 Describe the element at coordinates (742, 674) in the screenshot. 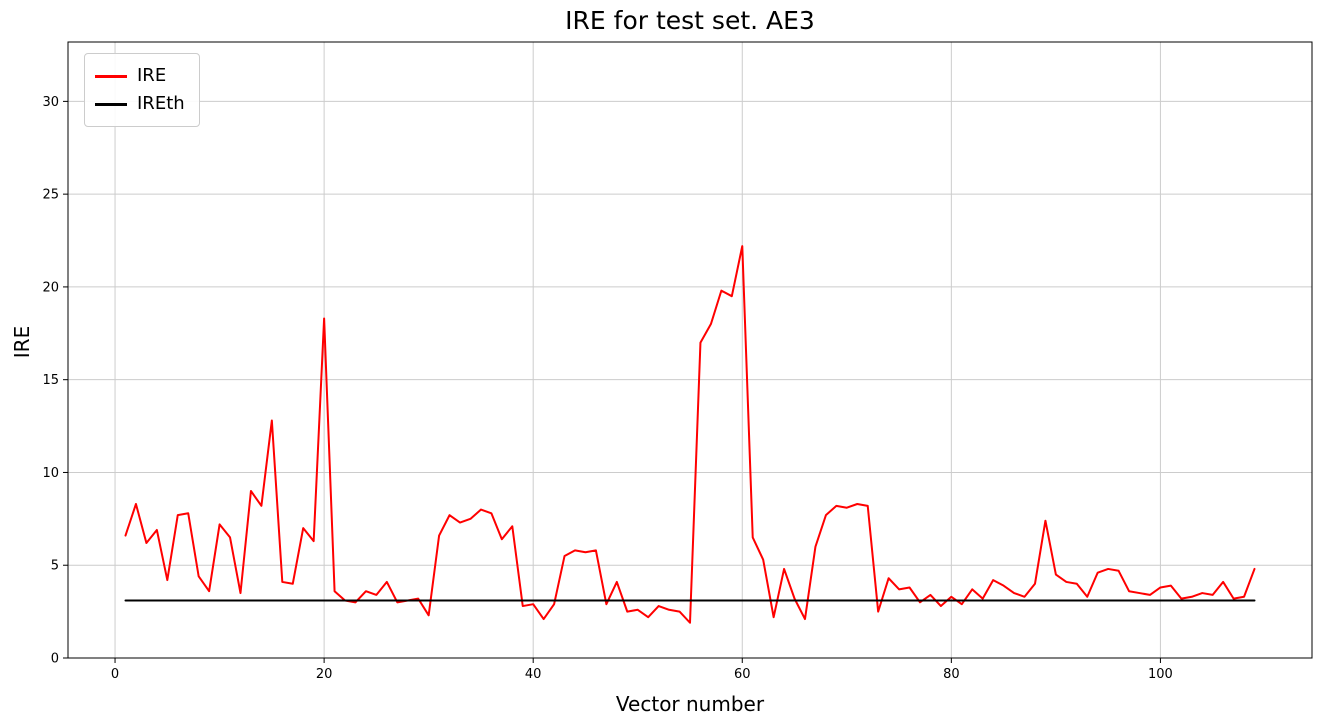

I see `svg-text: 60` at that location.